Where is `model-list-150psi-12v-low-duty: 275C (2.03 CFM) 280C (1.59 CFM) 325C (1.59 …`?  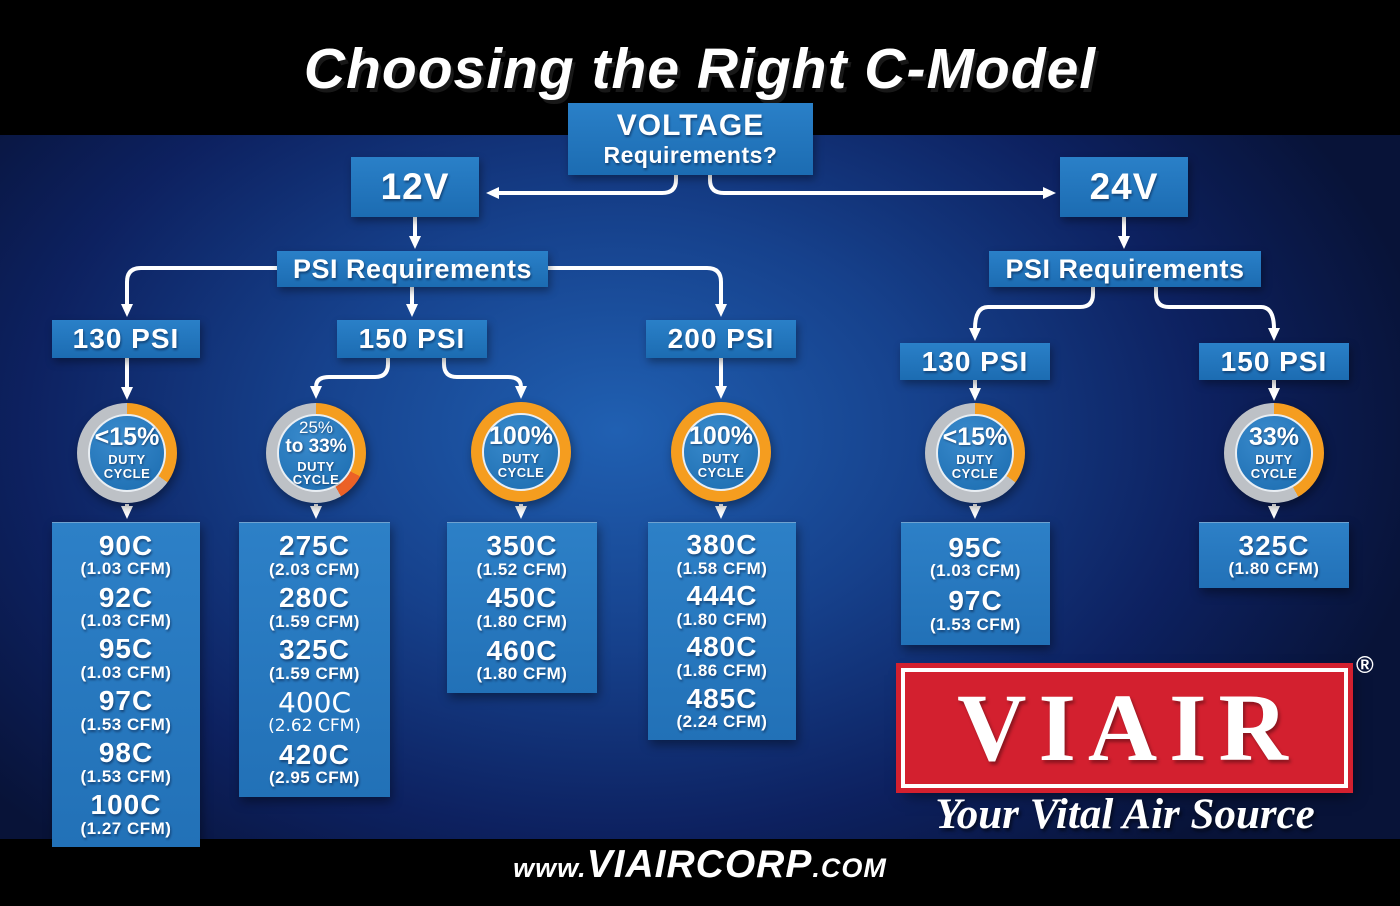 model-list-150psi-12v-low-duty: 275C (2.03 CFM) 280C (1.59 CFM) 325C (1.59 … is located at coordinates (314, 659).